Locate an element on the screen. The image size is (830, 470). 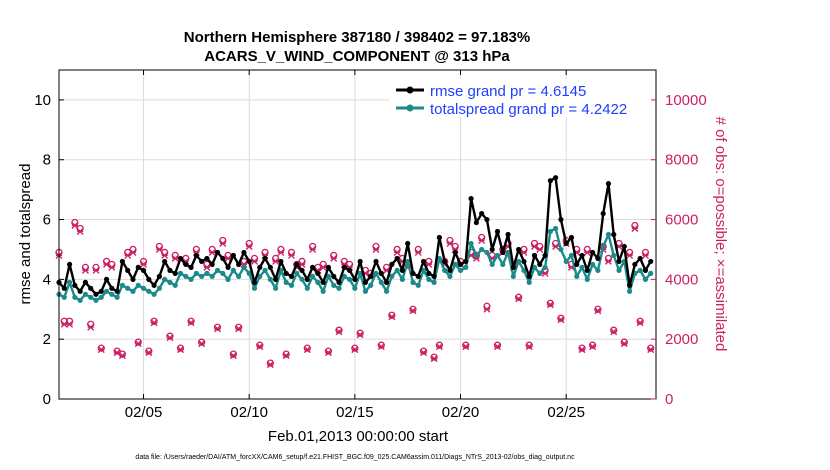
legend-spread-marker is located at coordinates (410, 108).